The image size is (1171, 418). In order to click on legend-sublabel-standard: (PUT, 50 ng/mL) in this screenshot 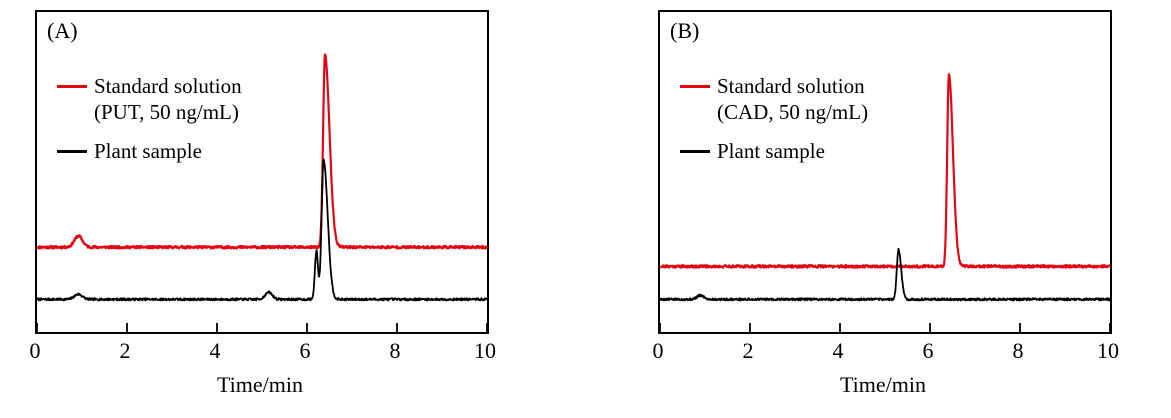, I will do `click(166, 111)`.